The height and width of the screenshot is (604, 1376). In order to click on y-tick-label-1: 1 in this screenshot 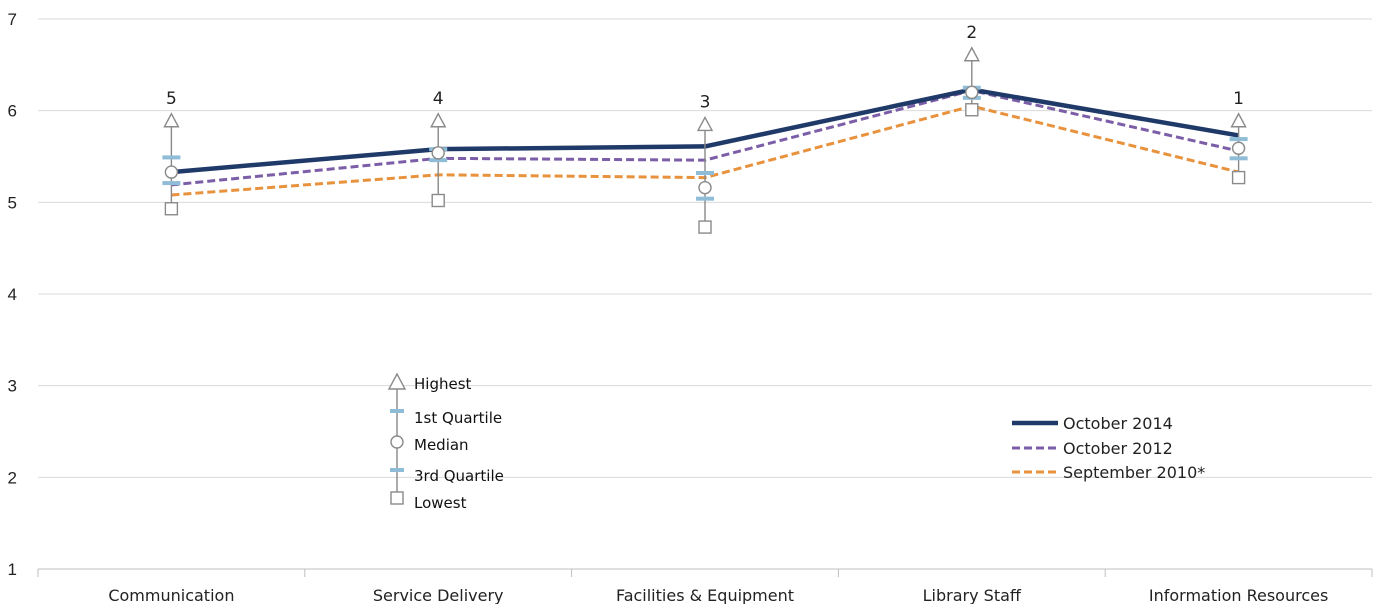, I will do `click(12, 569)`.